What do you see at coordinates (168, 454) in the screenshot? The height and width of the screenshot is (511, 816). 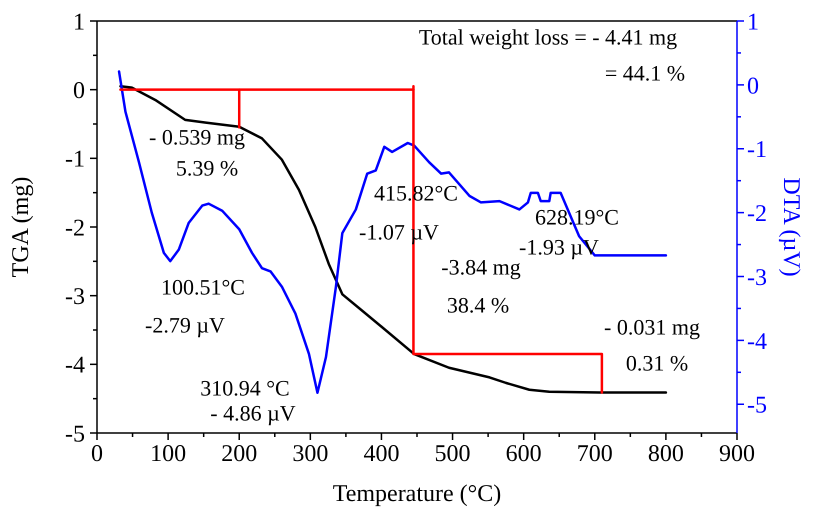 I see `x-tick-label: 100` at bounding box center [168, 454].